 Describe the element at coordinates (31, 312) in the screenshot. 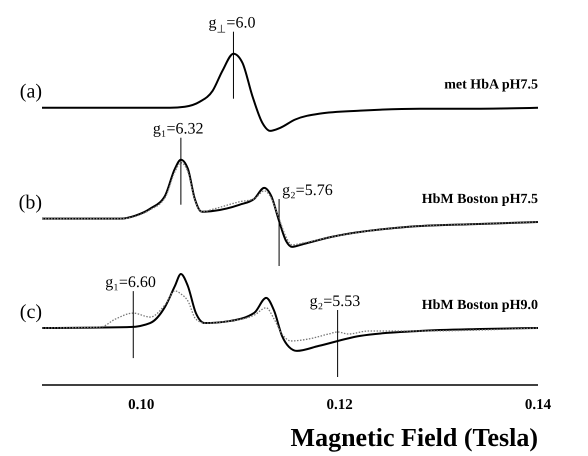

I see `annotation: (c)` at that location.